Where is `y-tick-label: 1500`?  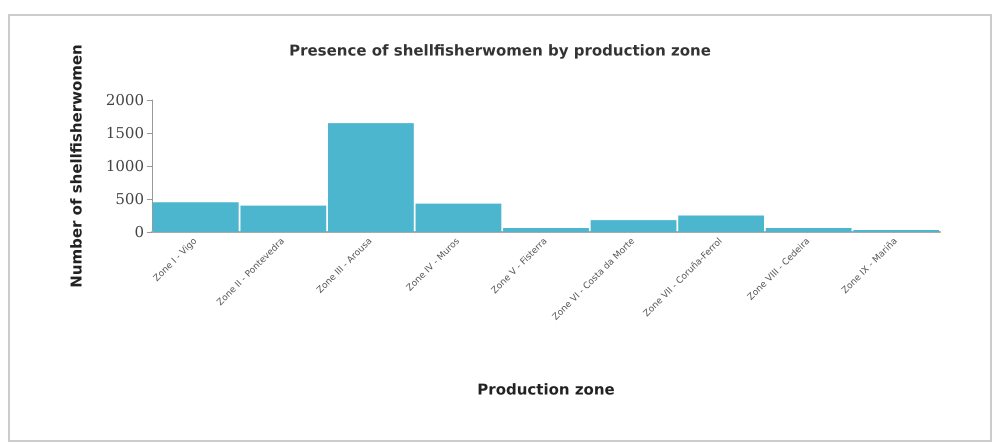 y-tick-label: 1500 is located at coordinates (125, 133).